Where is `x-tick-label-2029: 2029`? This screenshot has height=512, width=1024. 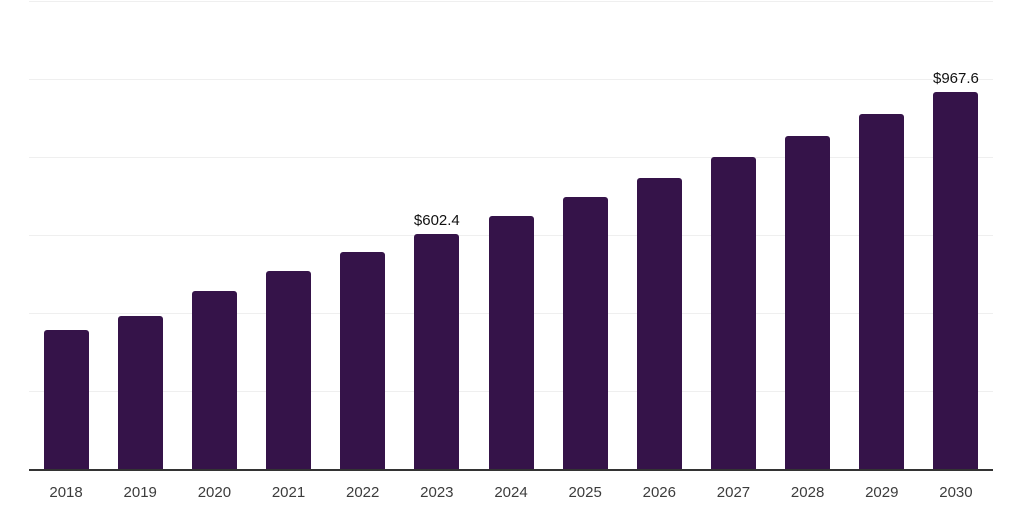
x-tick-label-2029: 2029 is located at coordinates (882, 492).